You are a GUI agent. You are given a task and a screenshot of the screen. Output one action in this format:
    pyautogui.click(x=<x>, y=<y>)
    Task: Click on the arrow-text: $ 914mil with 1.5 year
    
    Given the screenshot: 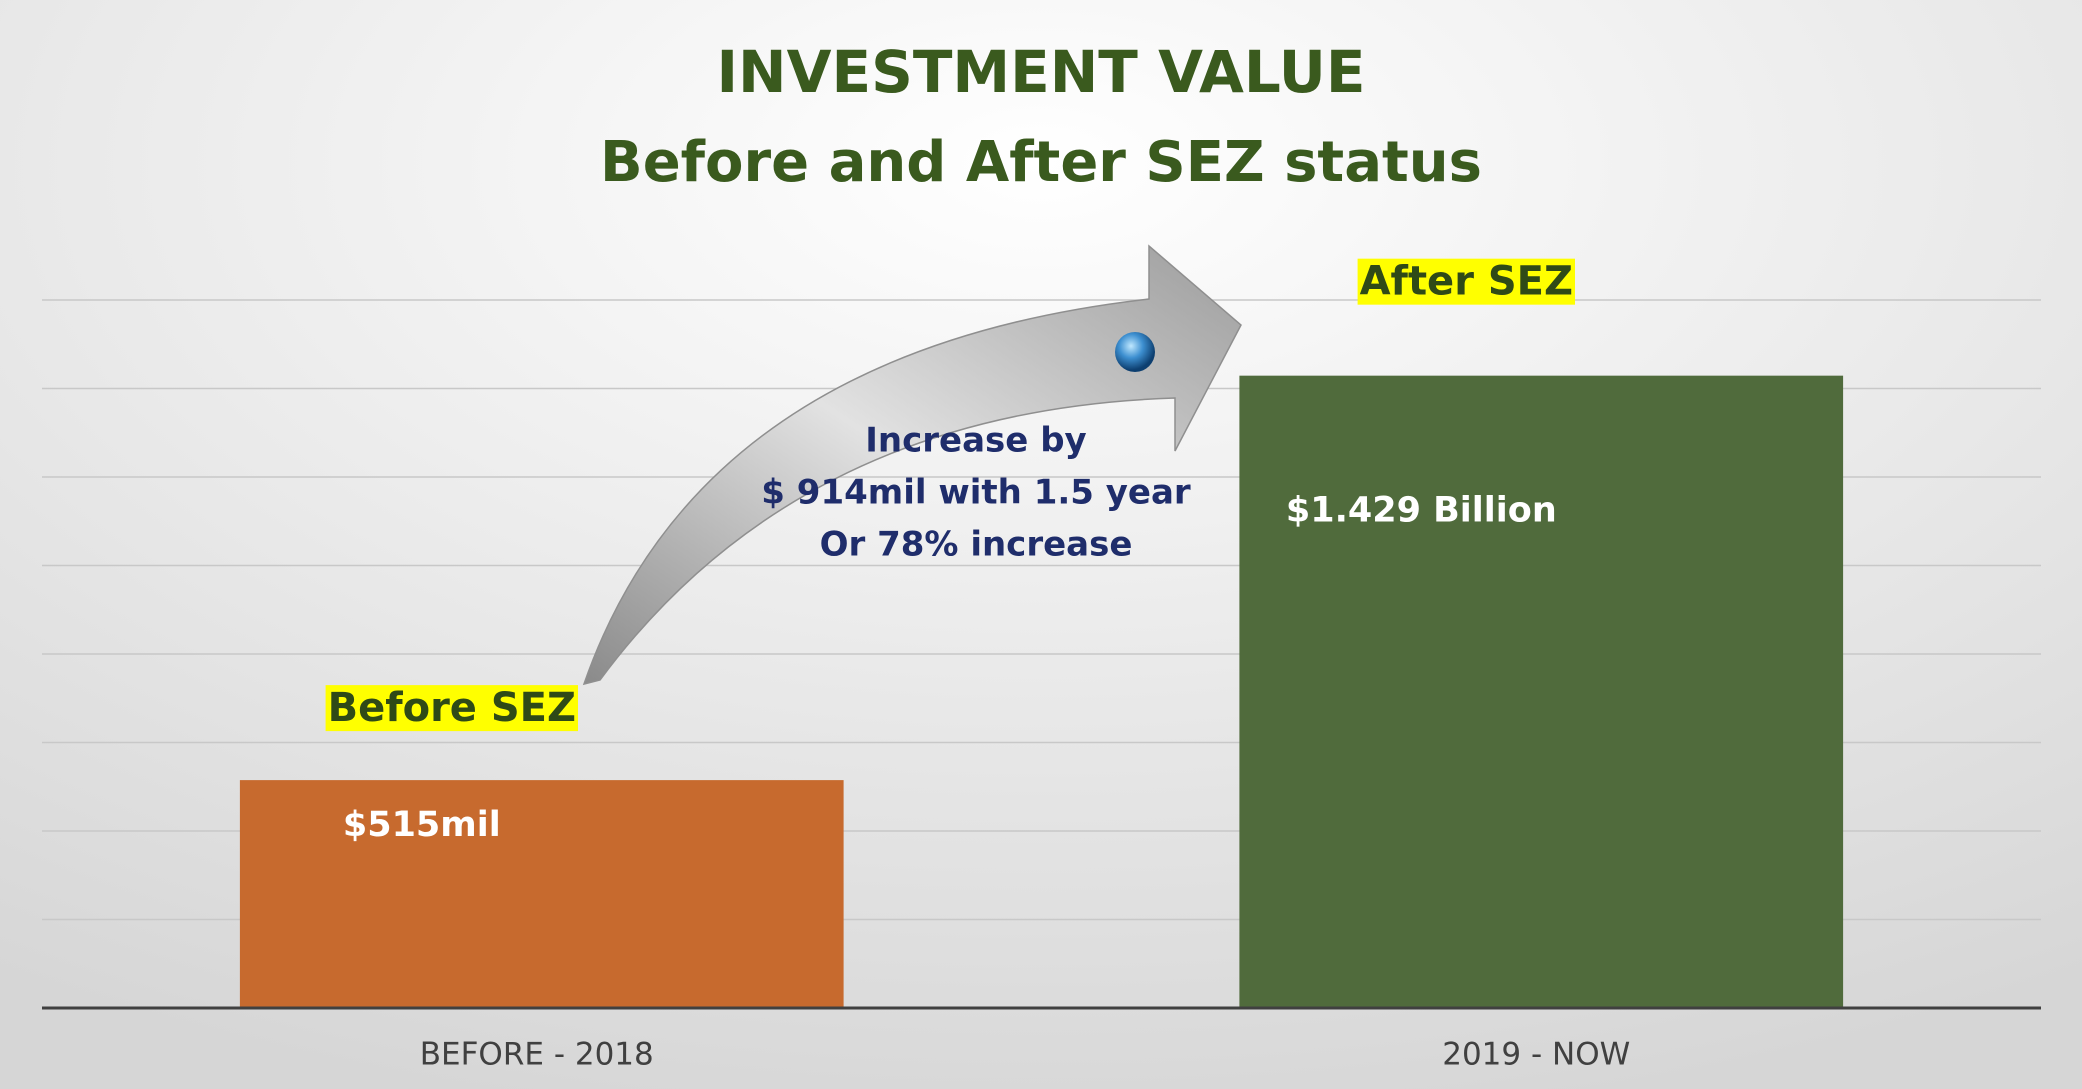 What is the action you would take?
    pyautogui.click(x=976, y=493)
    